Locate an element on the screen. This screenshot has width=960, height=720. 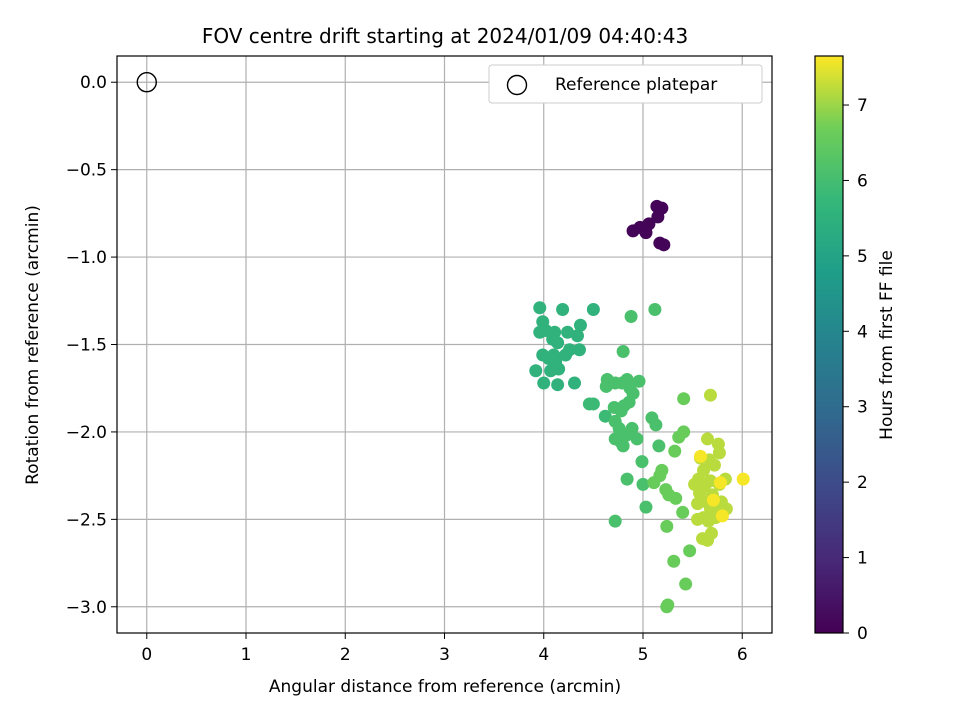
colorbar-tick-label: 6 is located at coordinates (862, 181).